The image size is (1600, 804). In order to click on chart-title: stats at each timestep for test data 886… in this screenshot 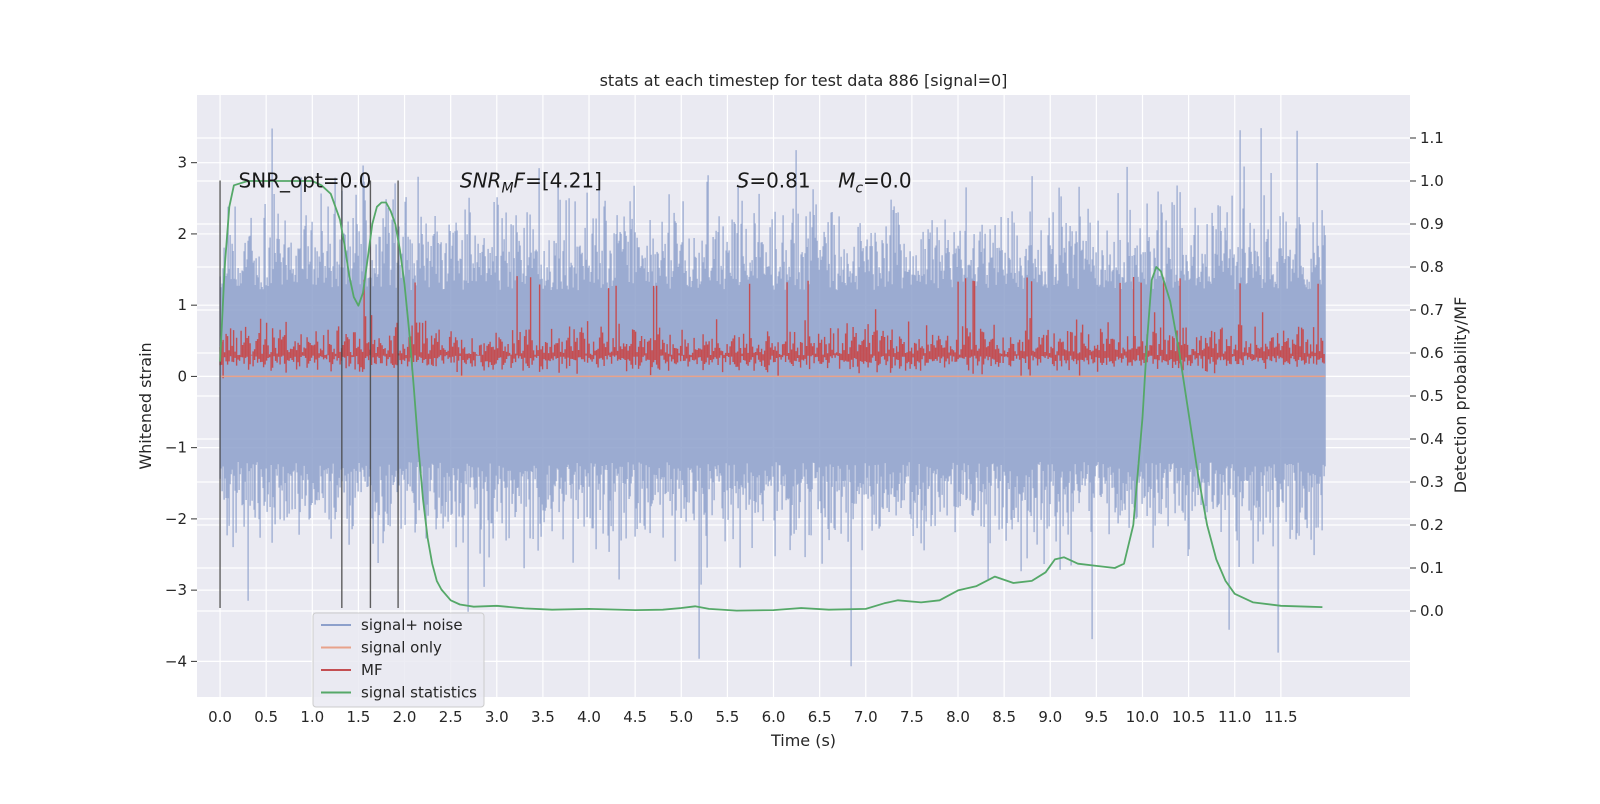, I will do `click(804, 80)`.